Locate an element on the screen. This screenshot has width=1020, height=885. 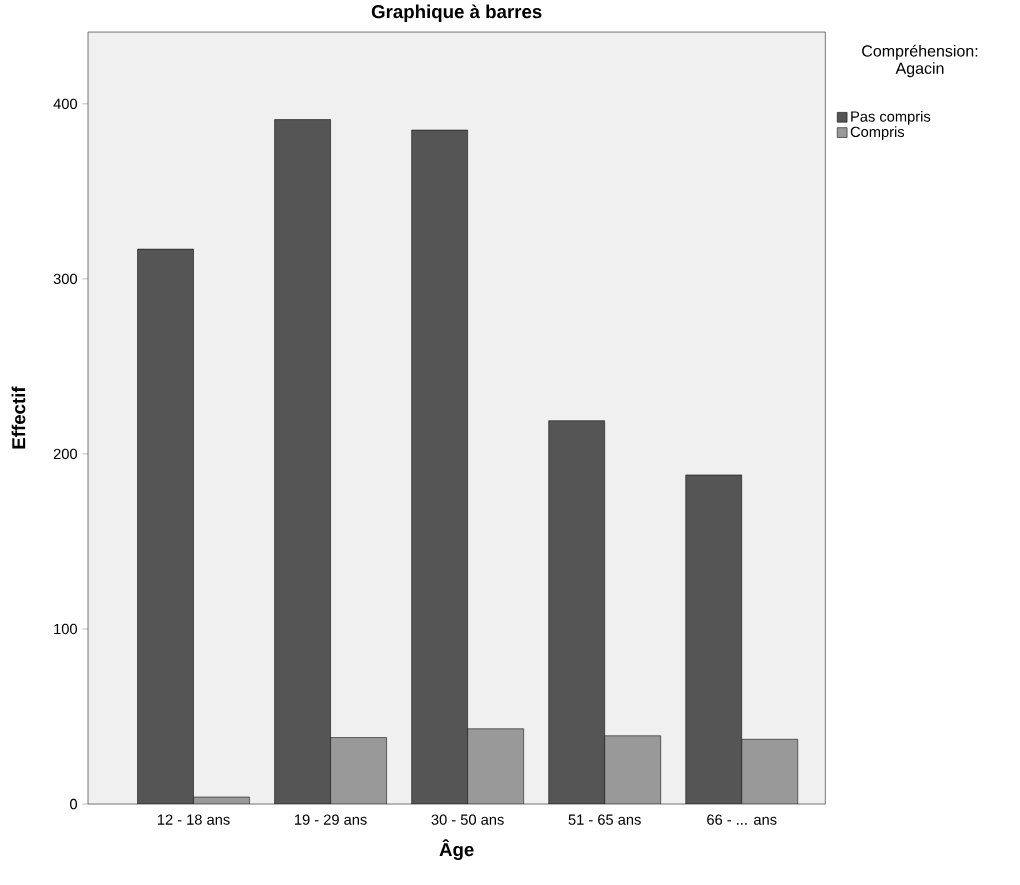
y-tick-label: 100 is located at coordinates (66, 629).